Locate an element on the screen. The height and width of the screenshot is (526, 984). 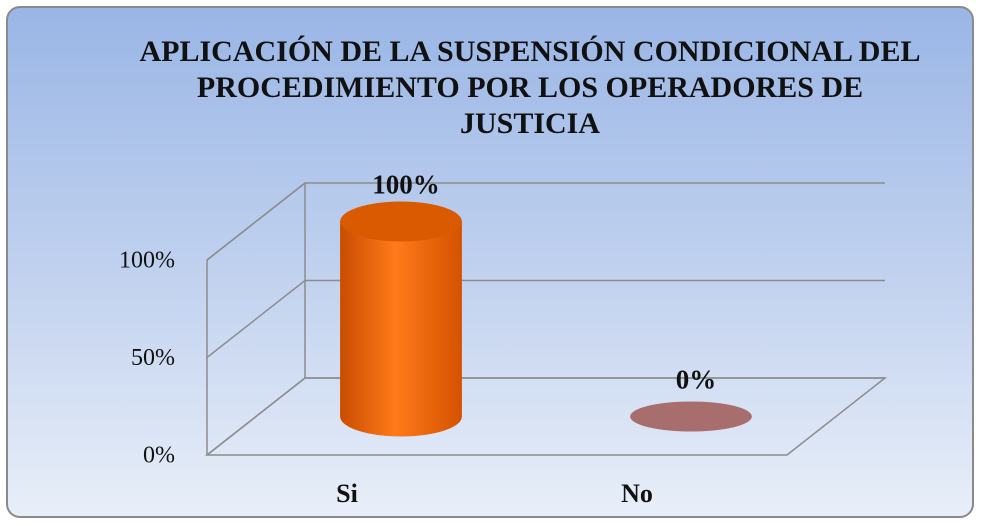
y-tick-label: 0% is located at coordinates (159, 456).